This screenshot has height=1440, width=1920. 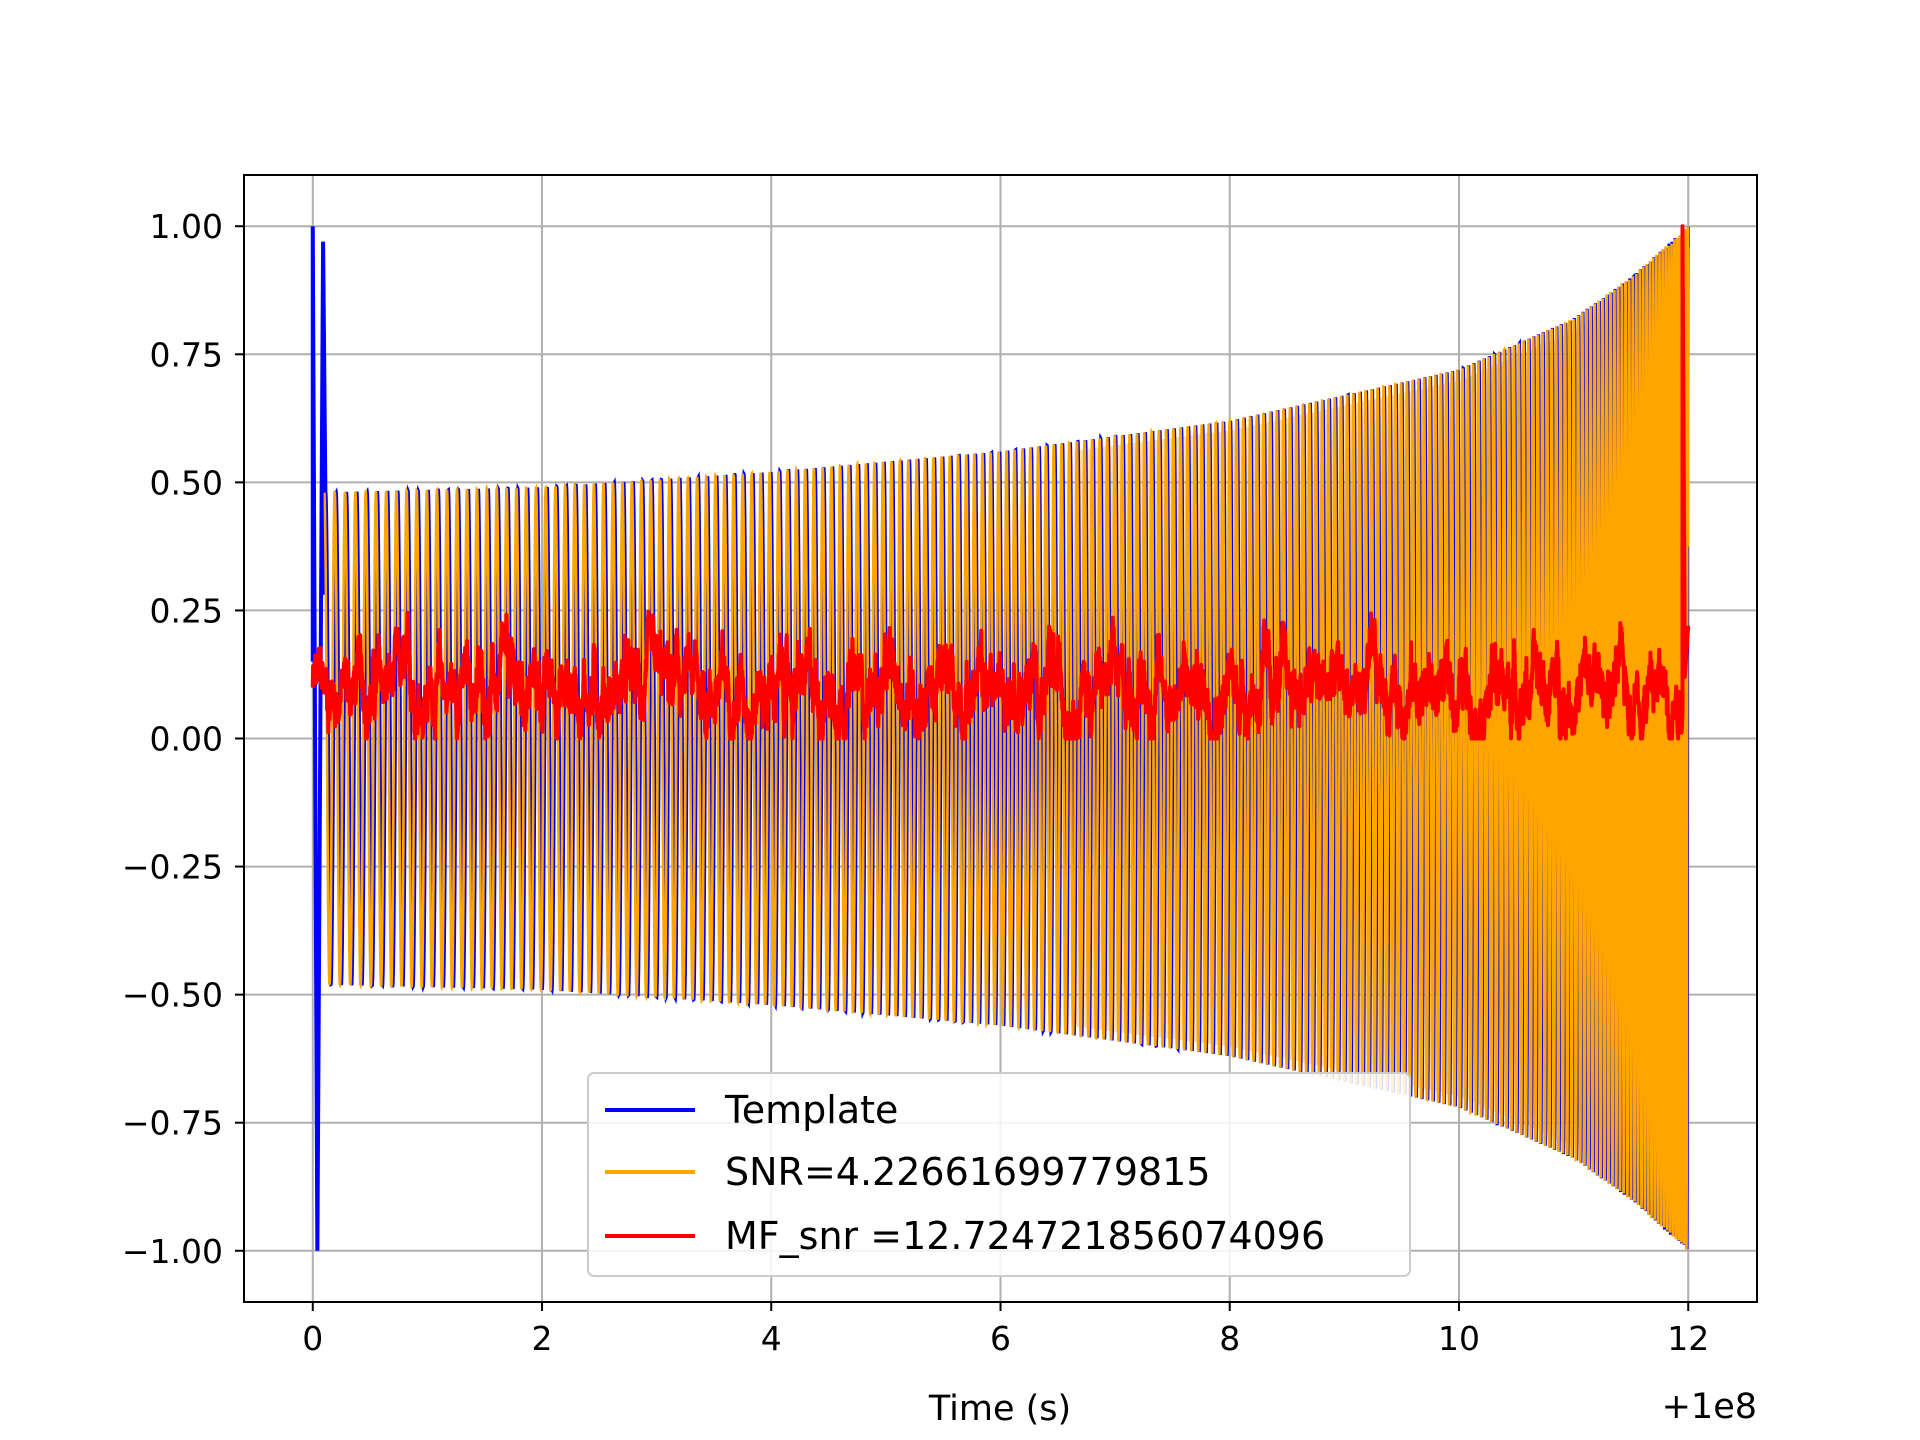 I want to click on y-tick-label: 0.00, so click(x=186, y=739).